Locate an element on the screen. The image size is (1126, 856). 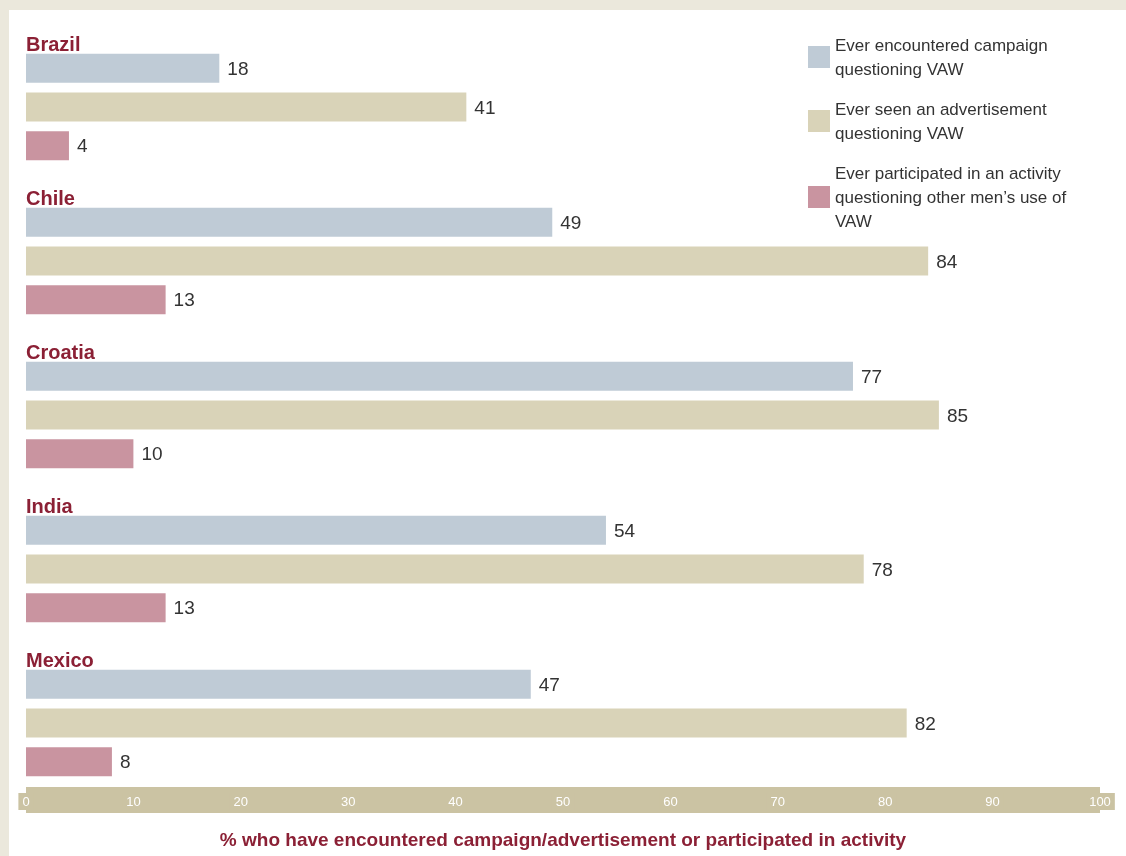
data-label: 47 is located at coordinates (549, 684).